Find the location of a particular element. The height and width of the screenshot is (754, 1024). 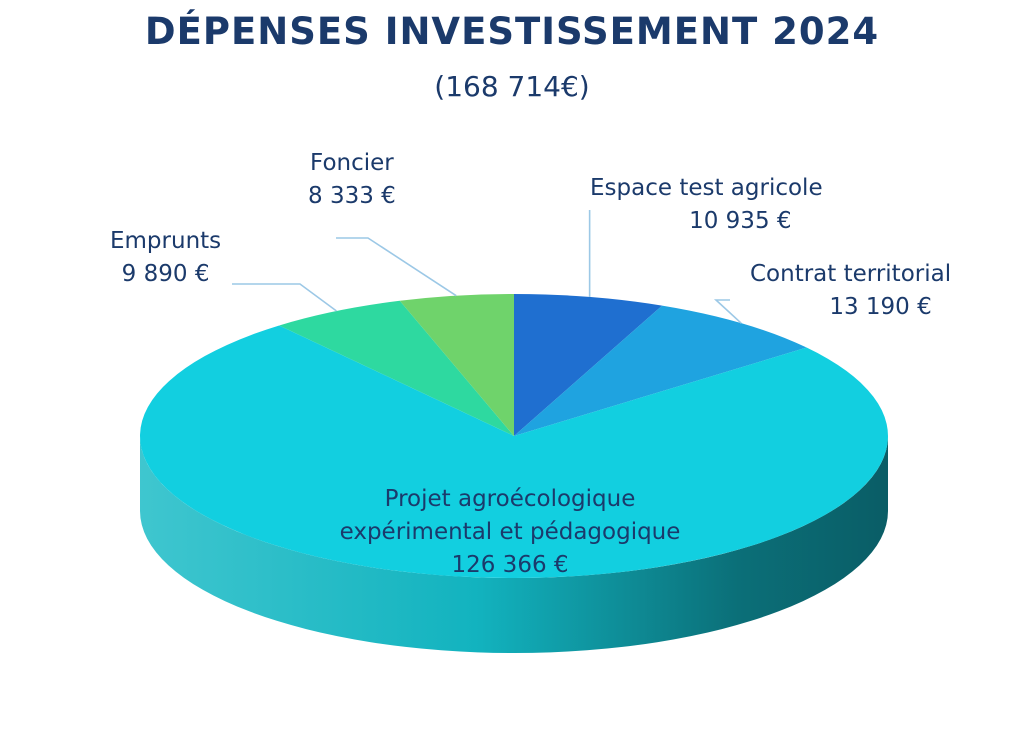

slice-value-foncier: 8 333 € is located at coordinates (352, 196).